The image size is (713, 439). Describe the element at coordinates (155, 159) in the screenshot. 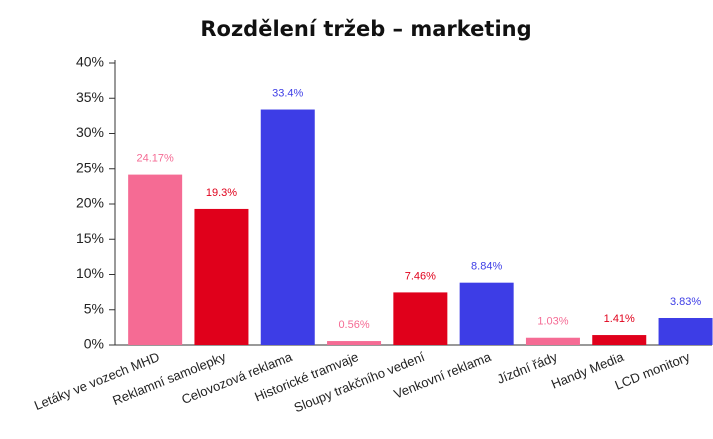

I see `value-label: 24.17%` at that location.